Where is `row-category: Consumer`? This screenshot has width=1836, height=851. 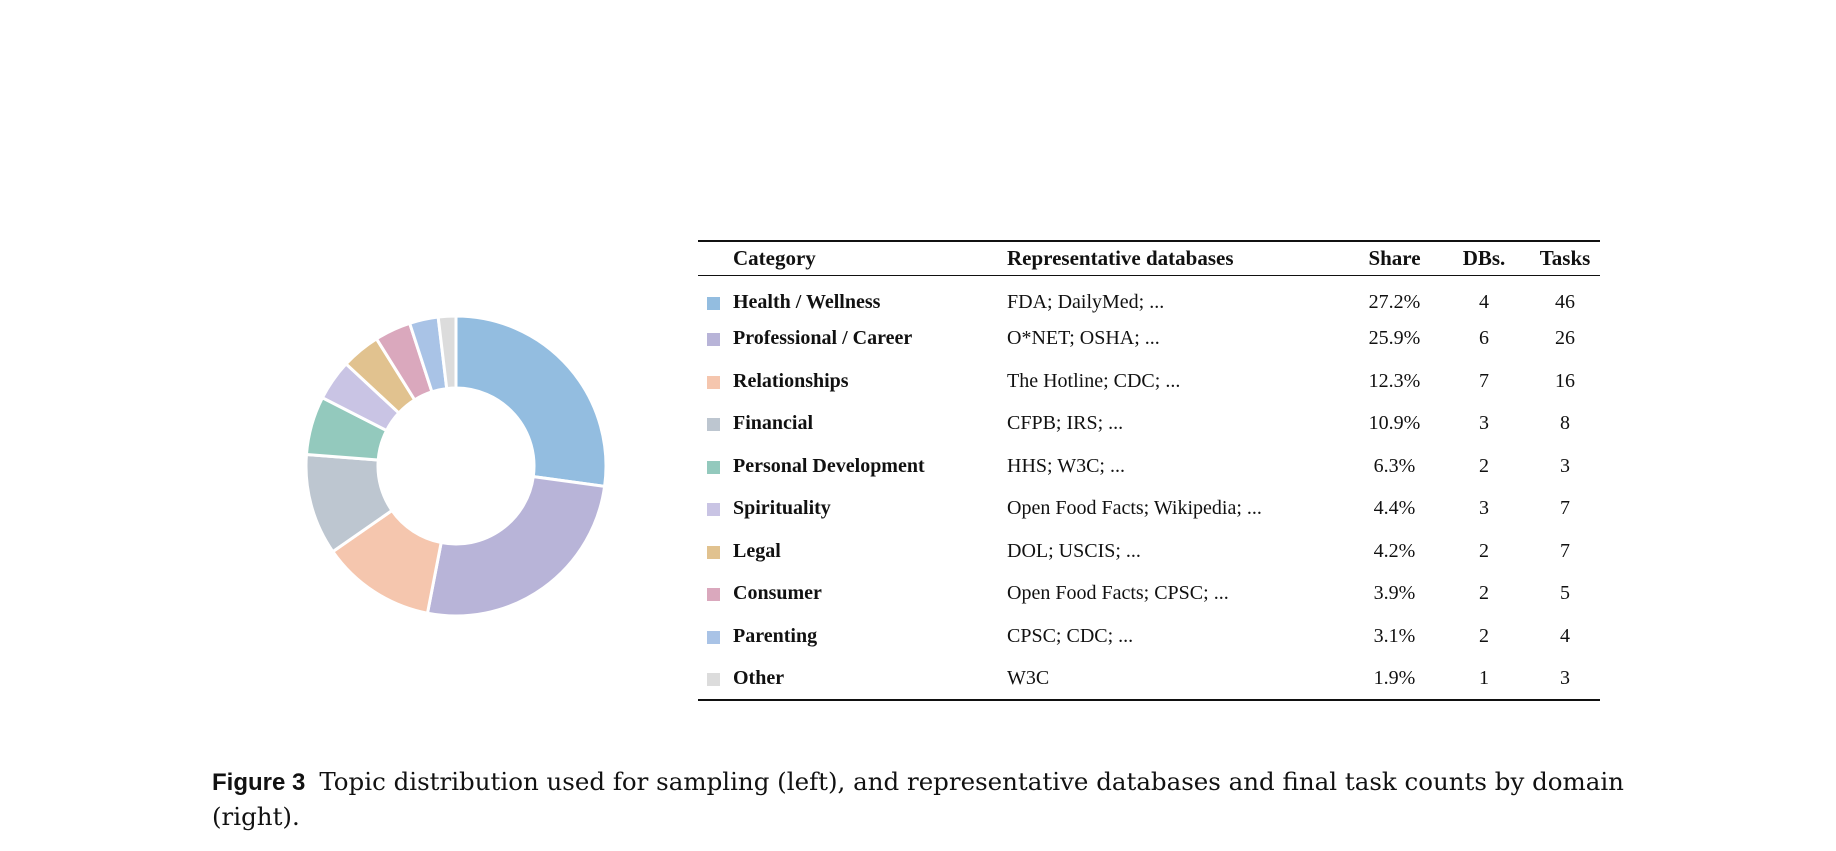 row-category: Consumer is located at coordinates (777, 593).